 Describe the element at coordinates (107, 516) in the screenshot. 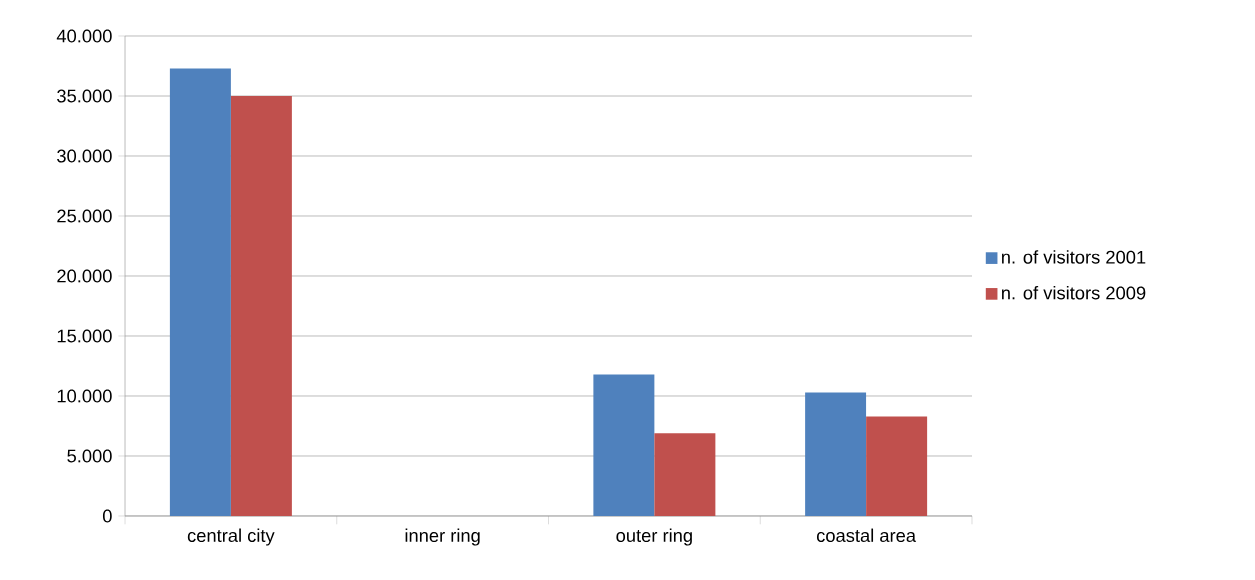

I see `y-tick-label: 0` at that location.